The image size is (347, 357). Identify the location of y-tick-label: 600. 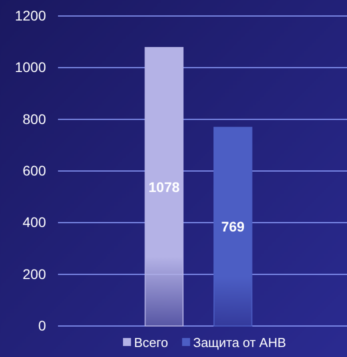
(34, 170).